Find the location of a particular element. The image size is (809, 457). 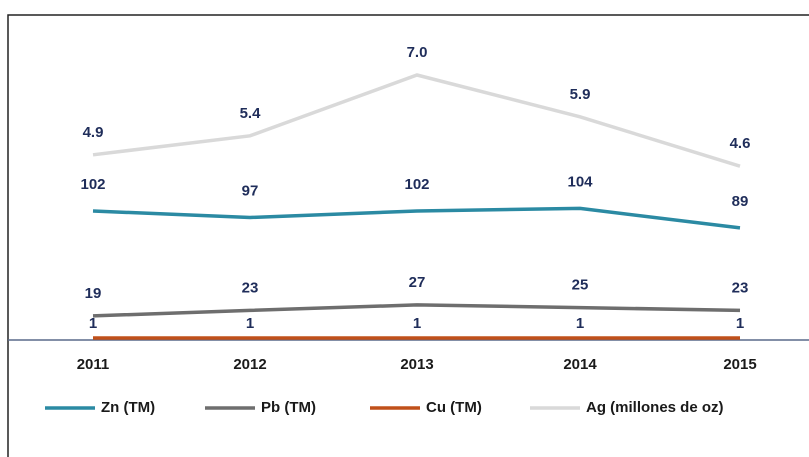

data-label: 97 is located at coordinates (250, 190).